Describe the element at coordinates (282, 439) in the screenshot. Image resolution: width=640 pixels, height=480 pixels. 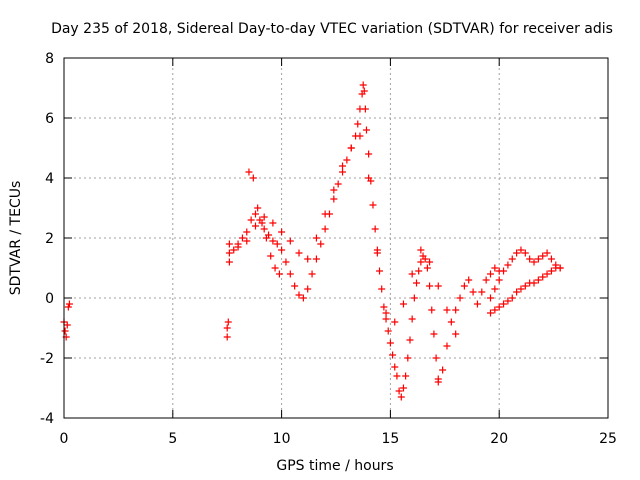
I see `x-tick-label: 10` at that location.